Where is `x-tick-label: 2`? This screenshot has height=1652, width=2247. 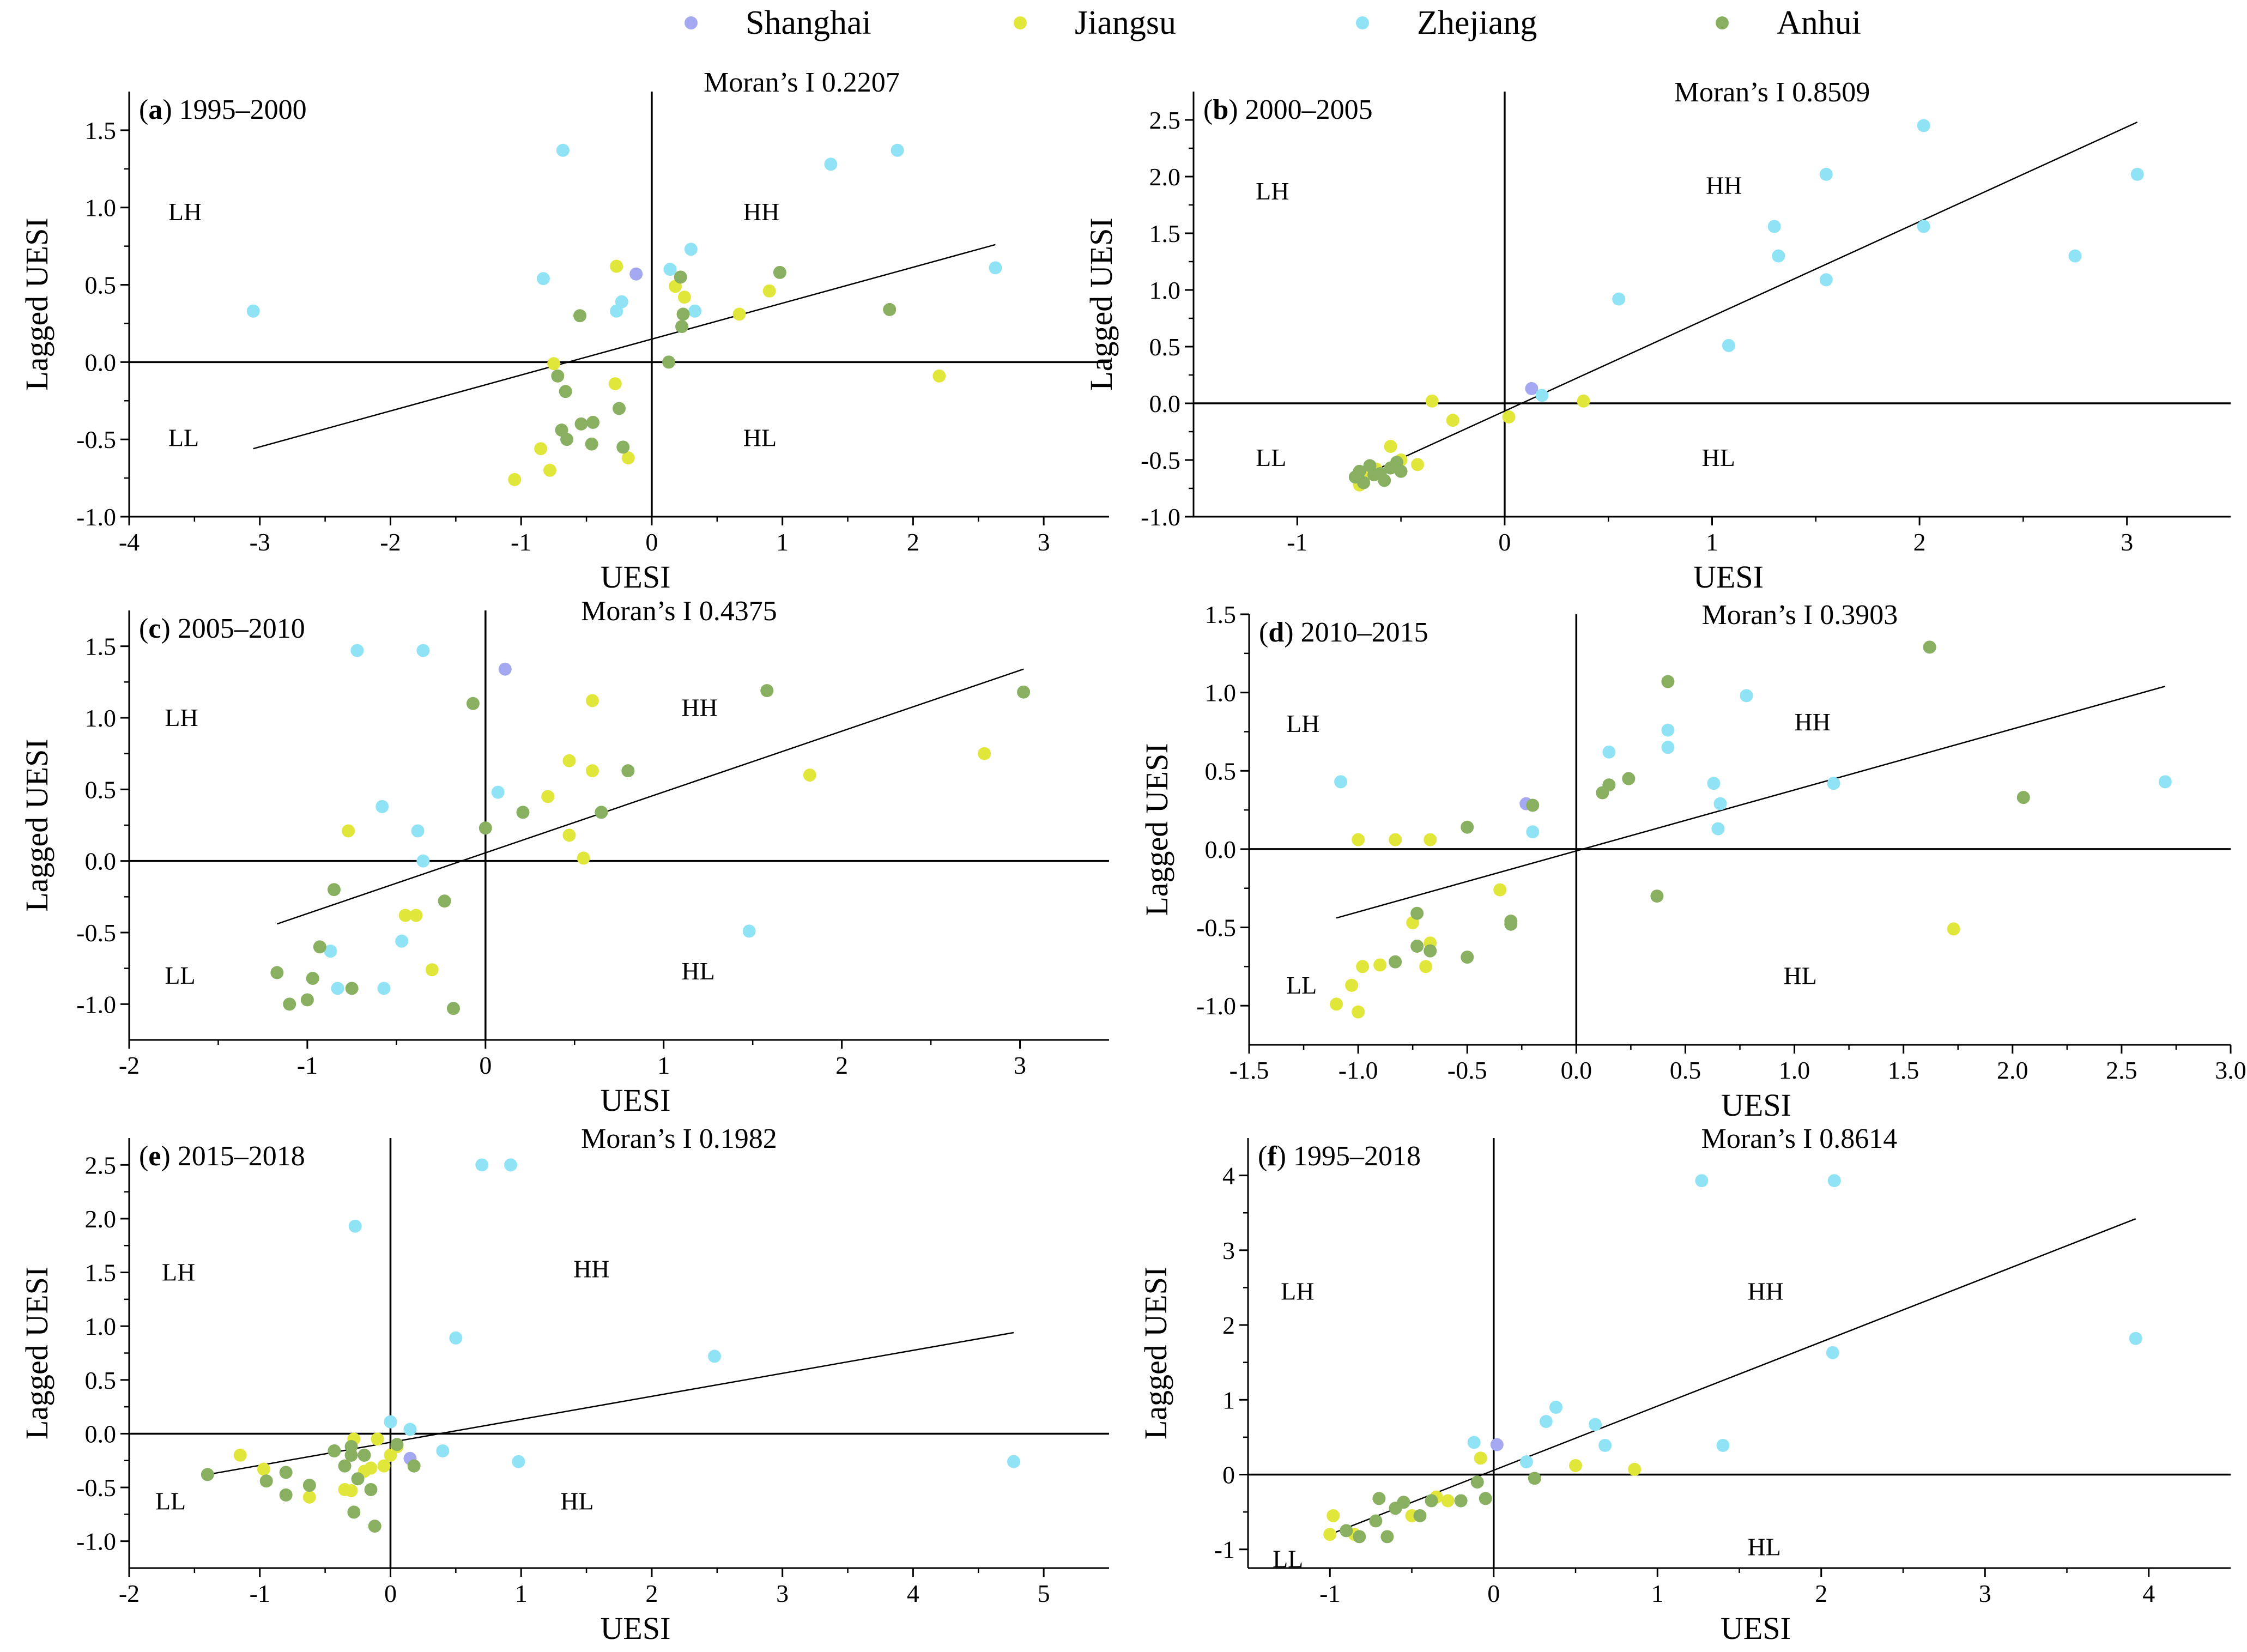
x-tick-label: 2 is located at coordinates (652, 1593).